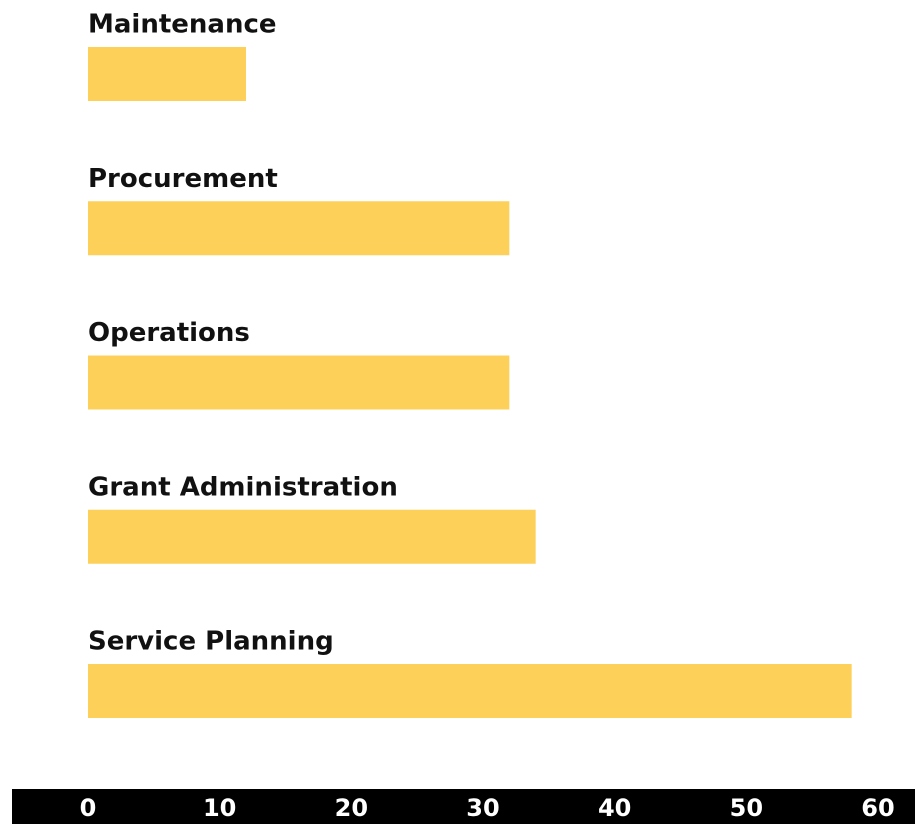 Image resolution: width=915 pixels, height=824 pixels. Describe the element at coordinates (463, 806) in the screenshot. I see `axis-band` at that location.